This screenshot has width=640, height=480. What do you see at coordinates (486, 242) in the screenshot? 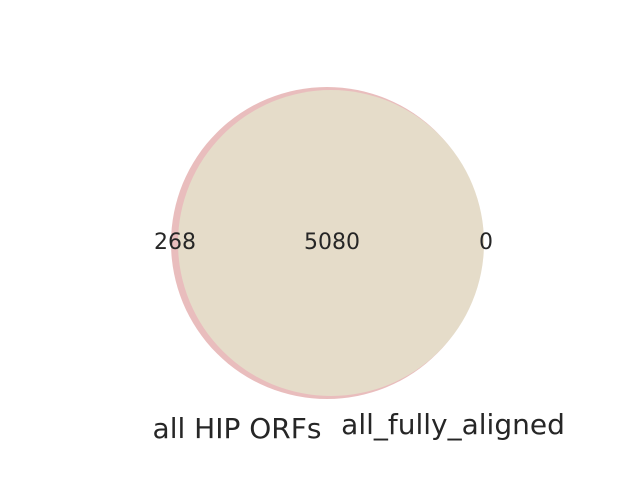
I see `set-b-only-count: 0` at bounding box center [486, 242].